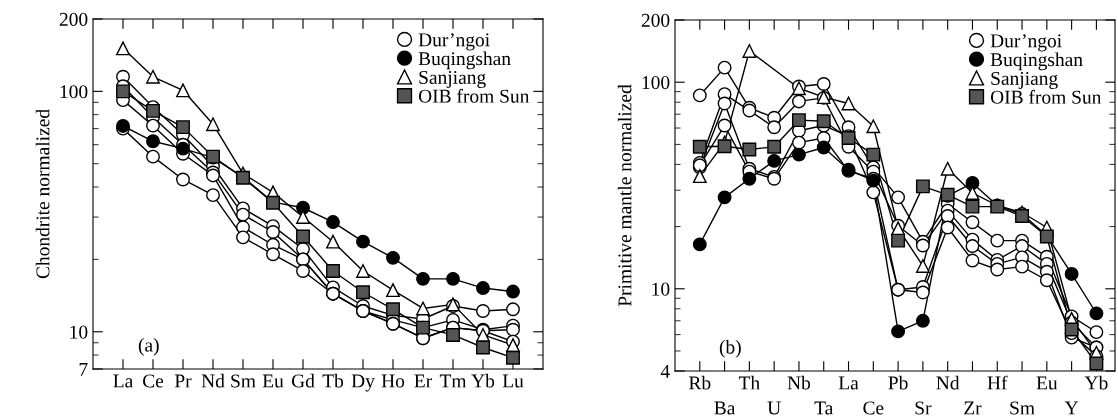 The height and width of the screenshot is (420, 1118). Describe the element at coordinates (749, 382) in the screenshot. I see `x-tick-label: Th` at that location.